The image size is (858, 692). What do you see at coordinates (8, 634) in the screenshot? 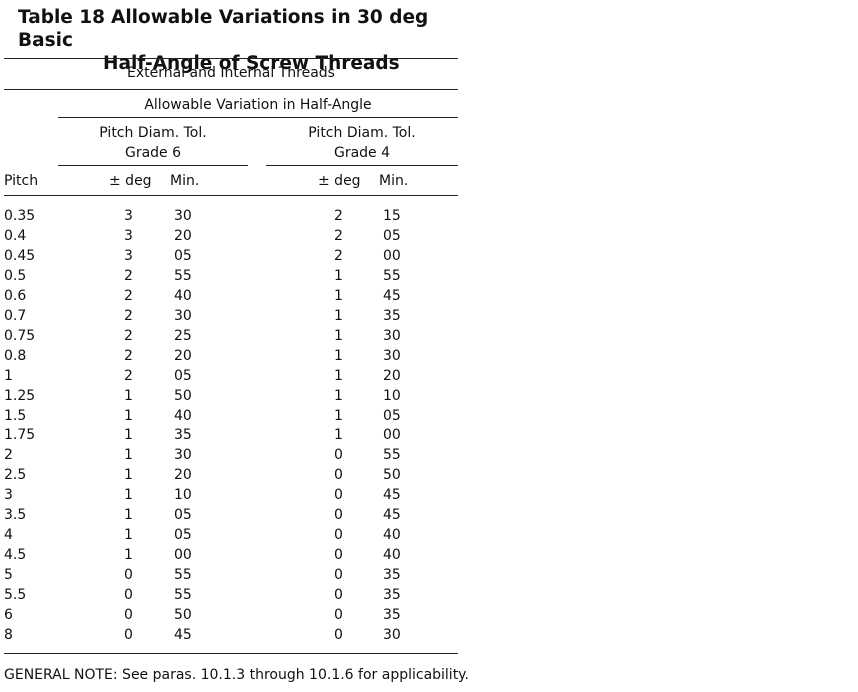
I see `pitch-cell: 8` at bounding box center [8, 634].